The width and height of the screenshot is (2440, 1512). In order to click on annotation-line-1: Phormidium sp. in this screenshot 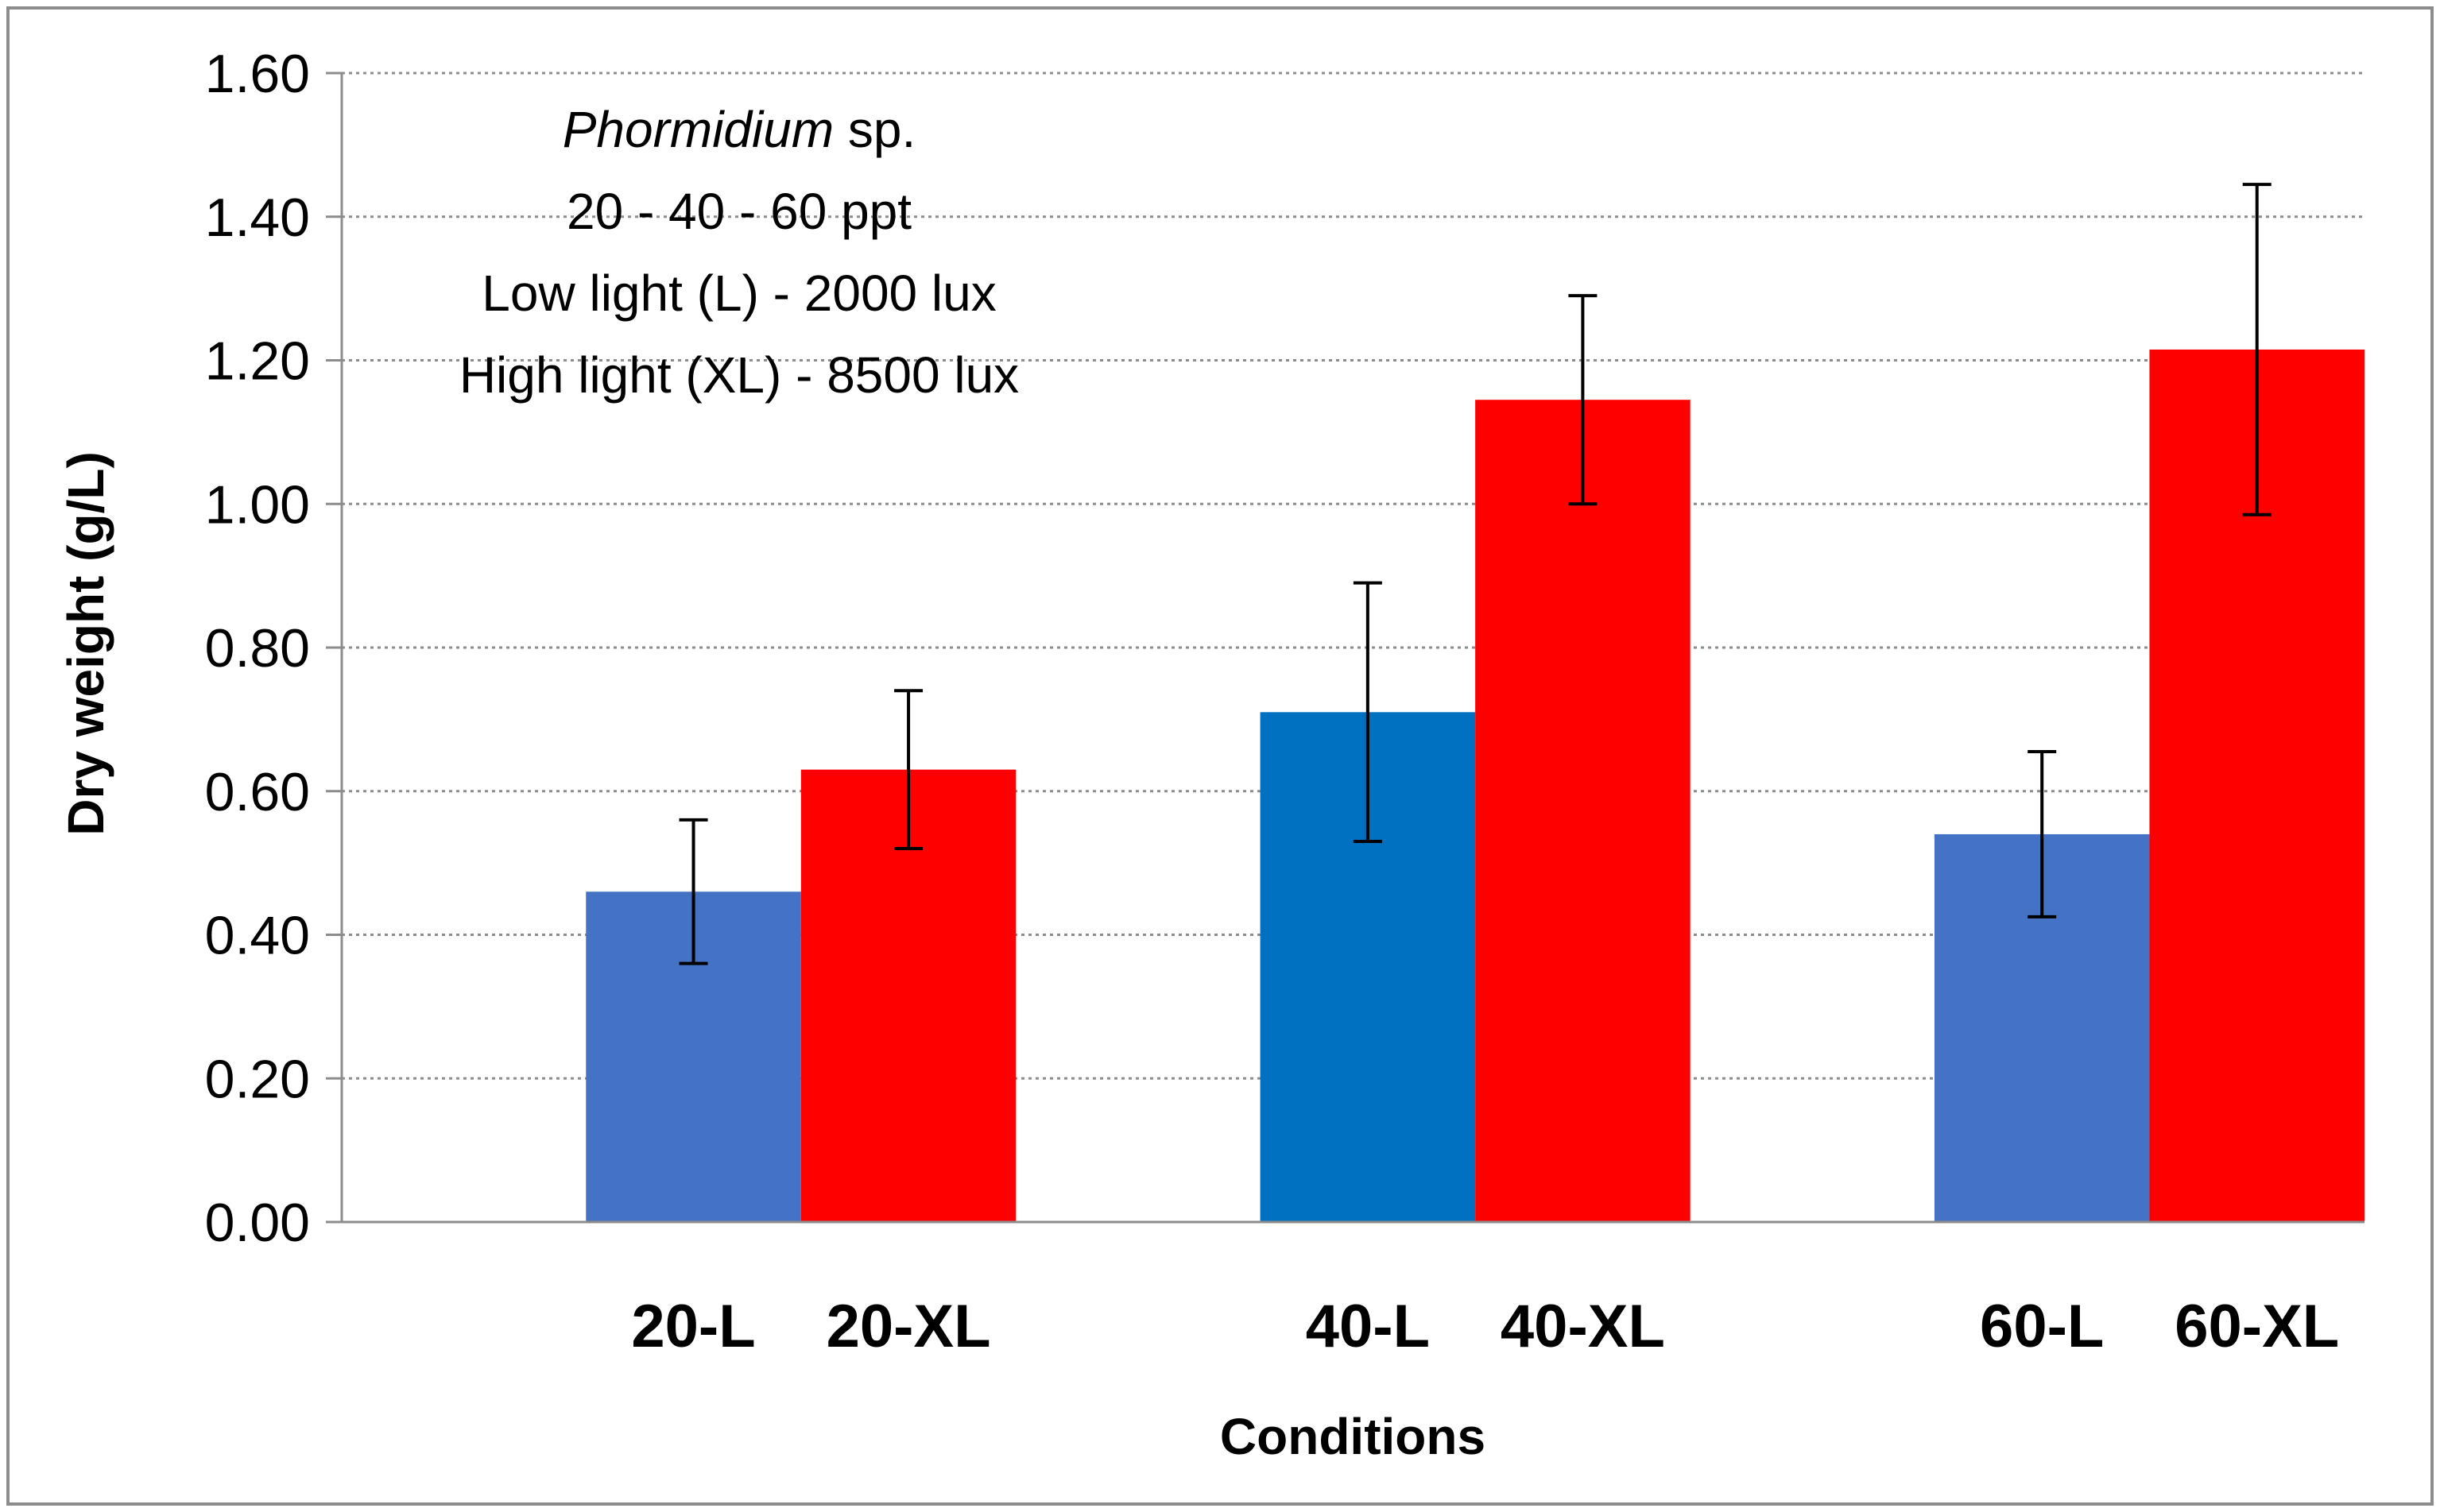, I will do `click(739, 129)`.